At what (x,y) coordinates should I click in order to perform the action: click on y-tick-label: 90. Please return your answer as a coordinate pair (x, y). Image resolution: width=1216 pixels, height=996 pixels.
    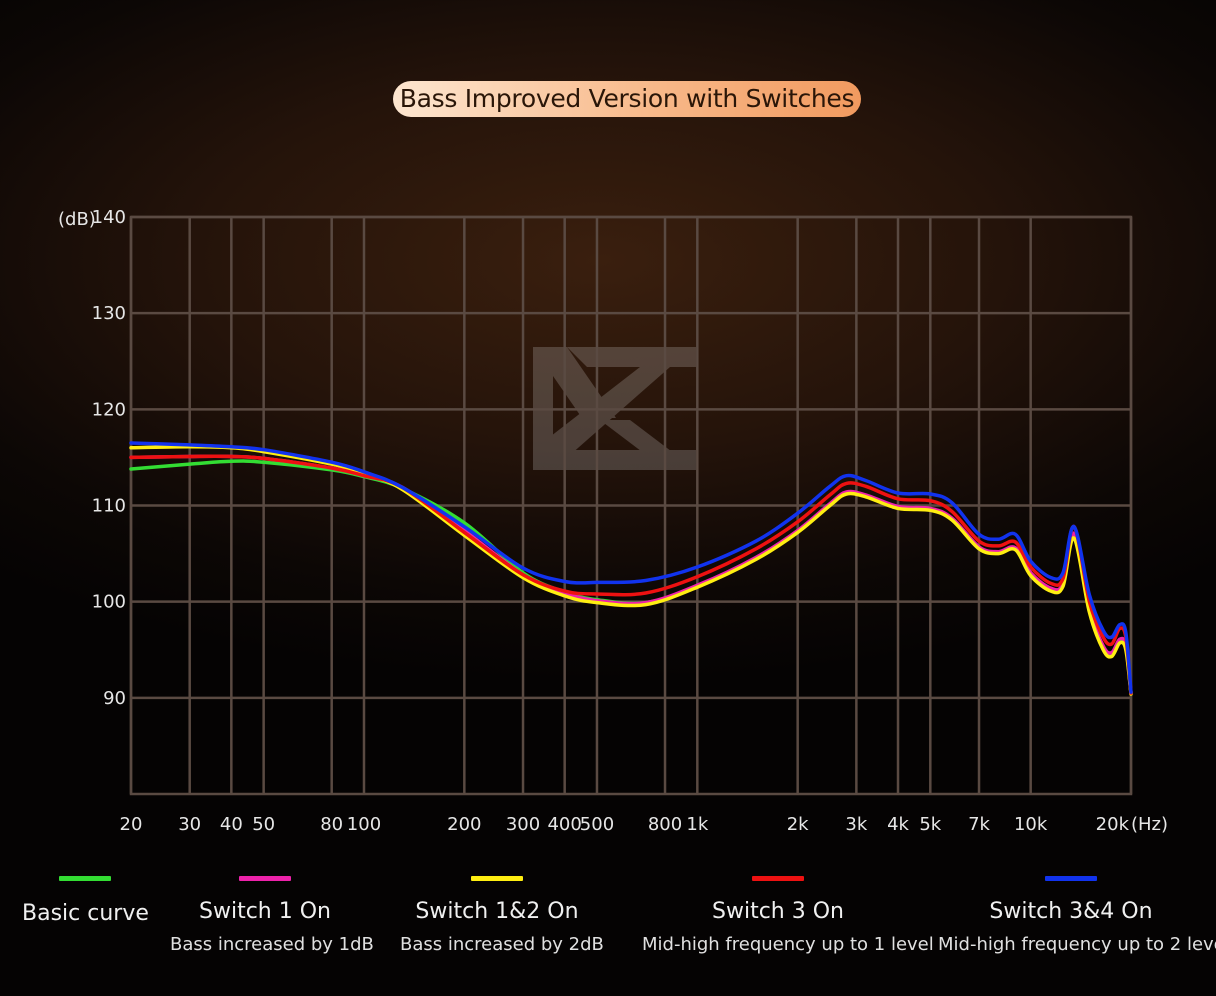
    Looking at the image, I should click on (114, 698).